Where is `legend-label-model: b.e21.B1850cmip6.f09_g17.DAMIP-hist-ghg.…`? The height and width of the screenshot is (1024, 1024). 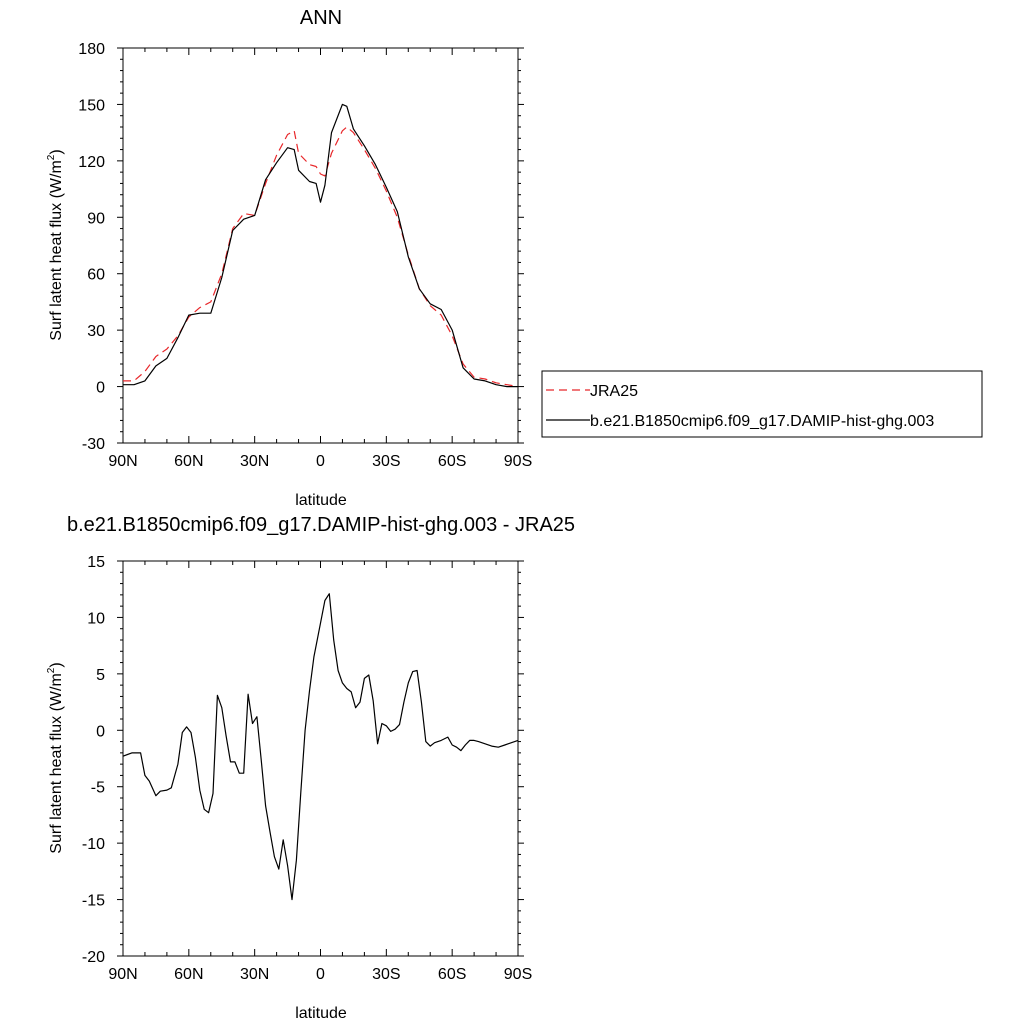
legend-label-model: b.e21.B1850cmip6.f09_g17.DAMIP-hist-ghg.… is located at coordinates (762, 421).